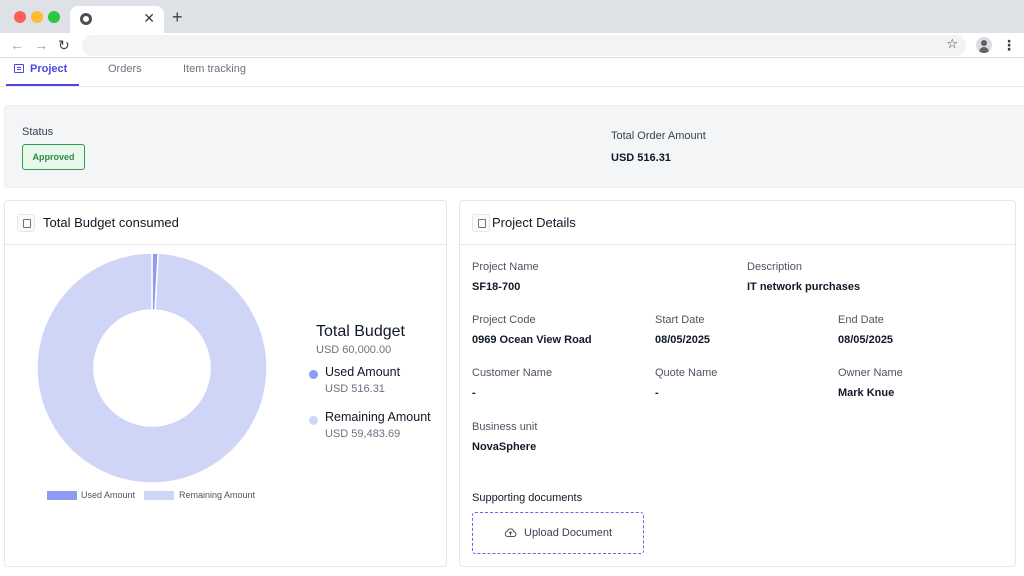 Image resolution: width=1024 pixels, height=576 pixels. I want to click on budget-donut-chart, so click(152, 368).